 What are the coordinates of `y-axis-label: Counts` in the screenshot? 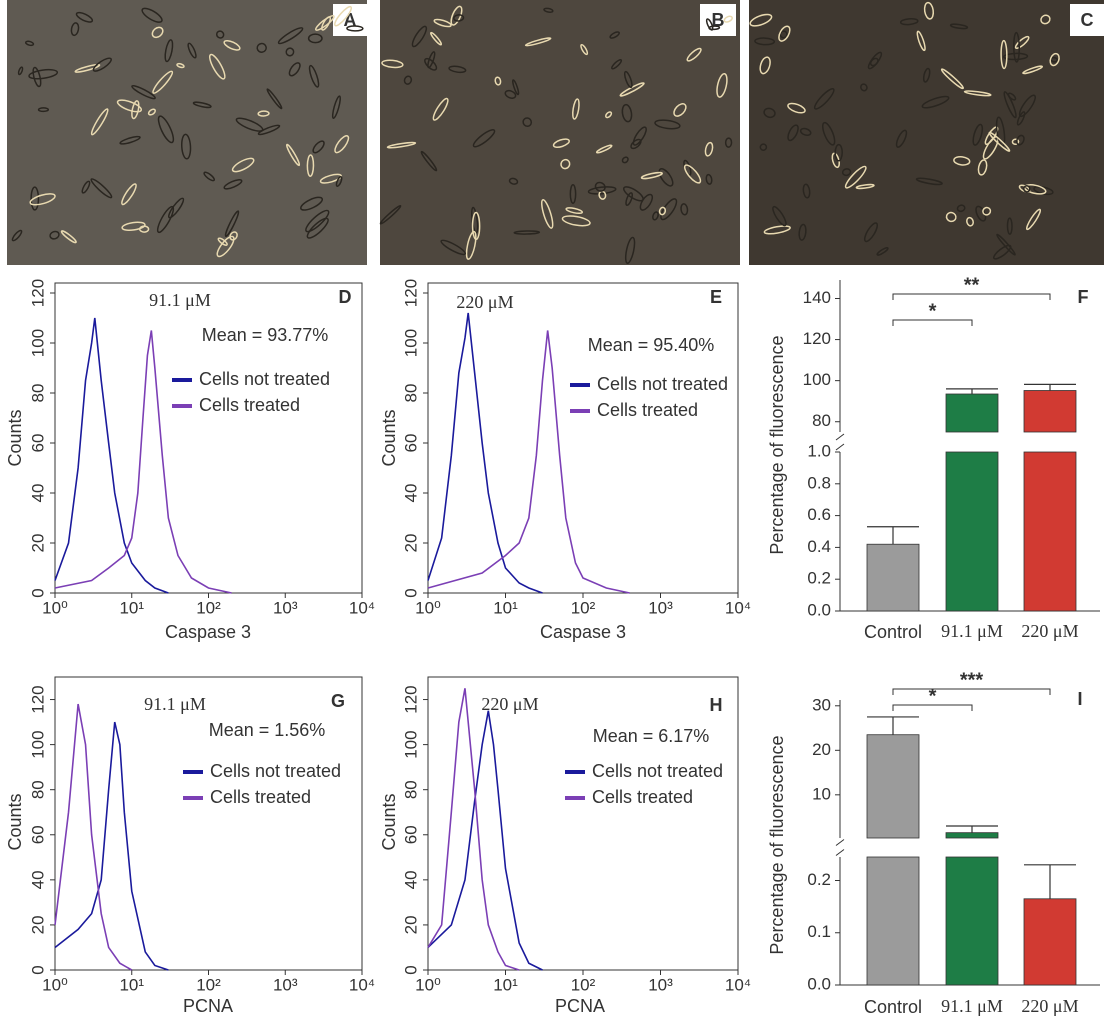 It's located at (389, 437).